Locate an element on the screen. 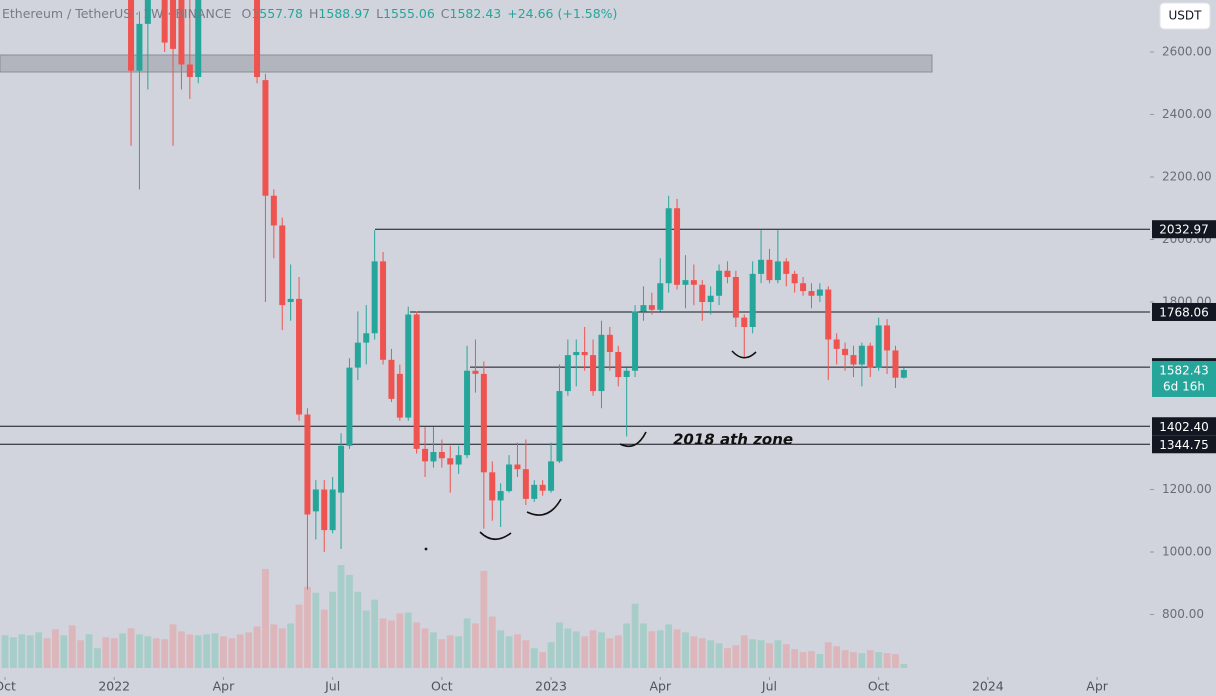  drawing-dot is located at coordinates (426, 549).